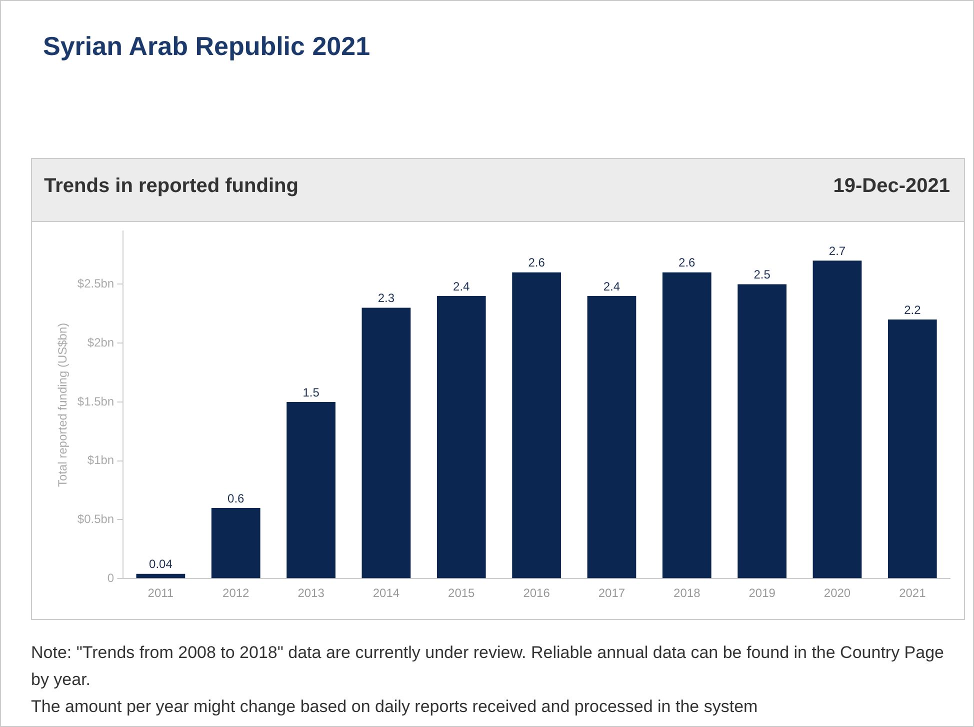  Describe the element at coordinates (100, 460) in the screenshot. I see `y-tick-label: $1bn` at that location.